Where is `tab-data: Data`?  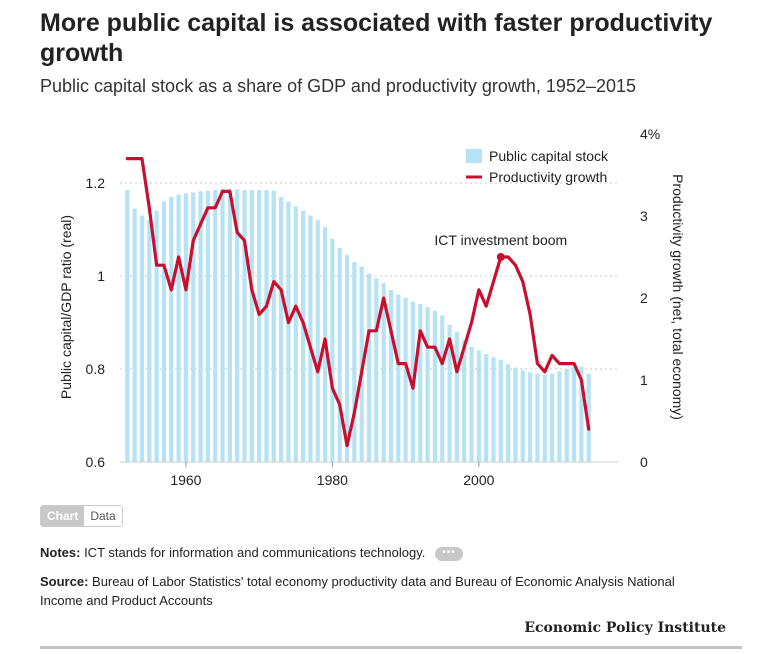 tab-data: Data is located at coordinates (103, 516).